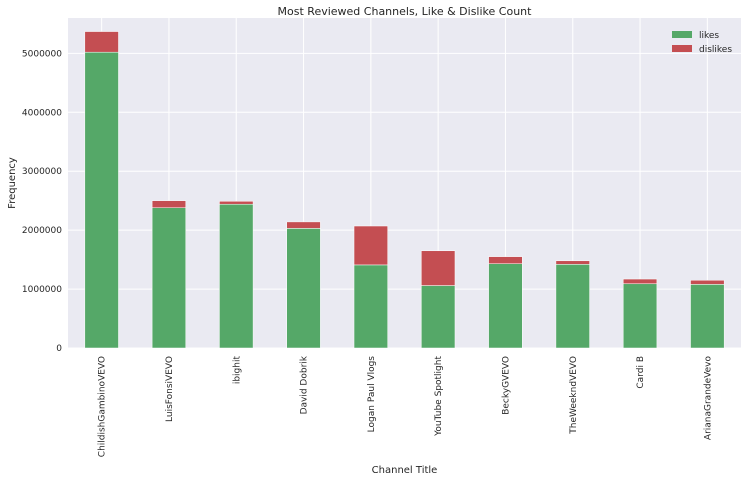 The width and height of the screenshot is (747, 483). I want to click on x-tick-label: BeckyGVEVO, so click(506, 385).